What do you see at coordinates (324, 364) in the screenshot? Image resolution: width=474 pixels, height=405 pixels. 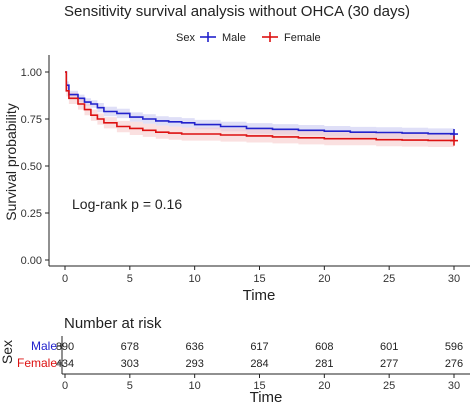 I see `risk-cell-female: 281` at bounding box center [324, 364].